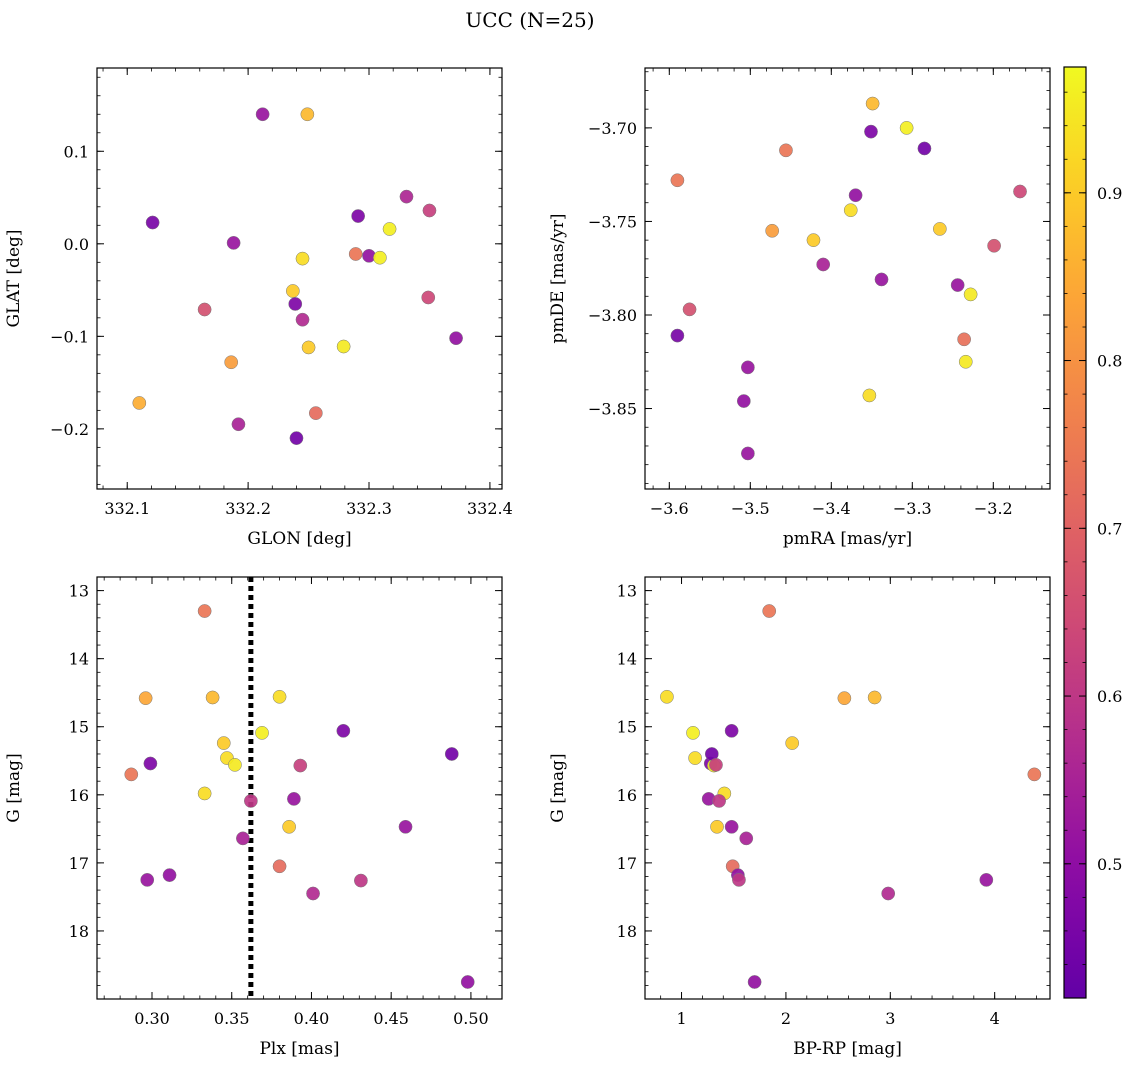  Describe the element at coordinates (847, 1049) in the screenshot. I see `x-axis-label: BP-RP [mag]` at that location.